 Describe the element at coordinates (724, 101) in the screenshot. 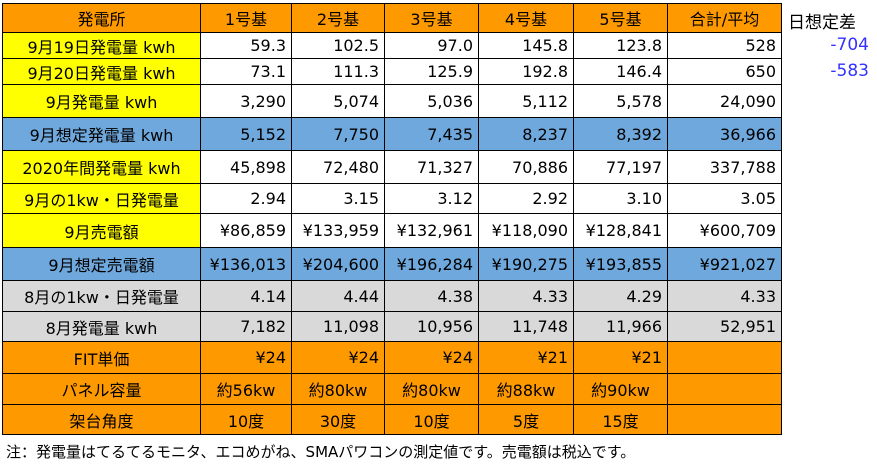

I see `cell: 24,090` at that location.